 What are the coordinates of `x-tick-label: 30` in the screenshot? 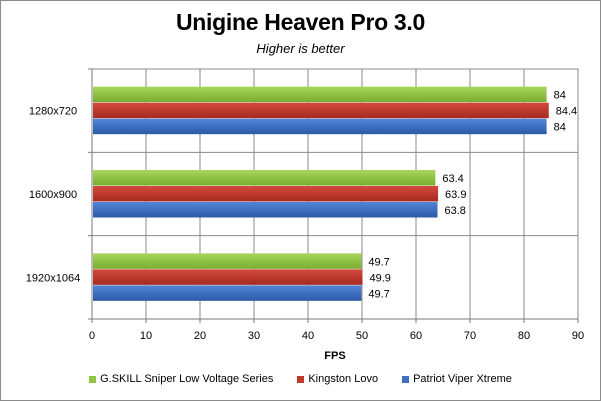 It's located at (254, 336).